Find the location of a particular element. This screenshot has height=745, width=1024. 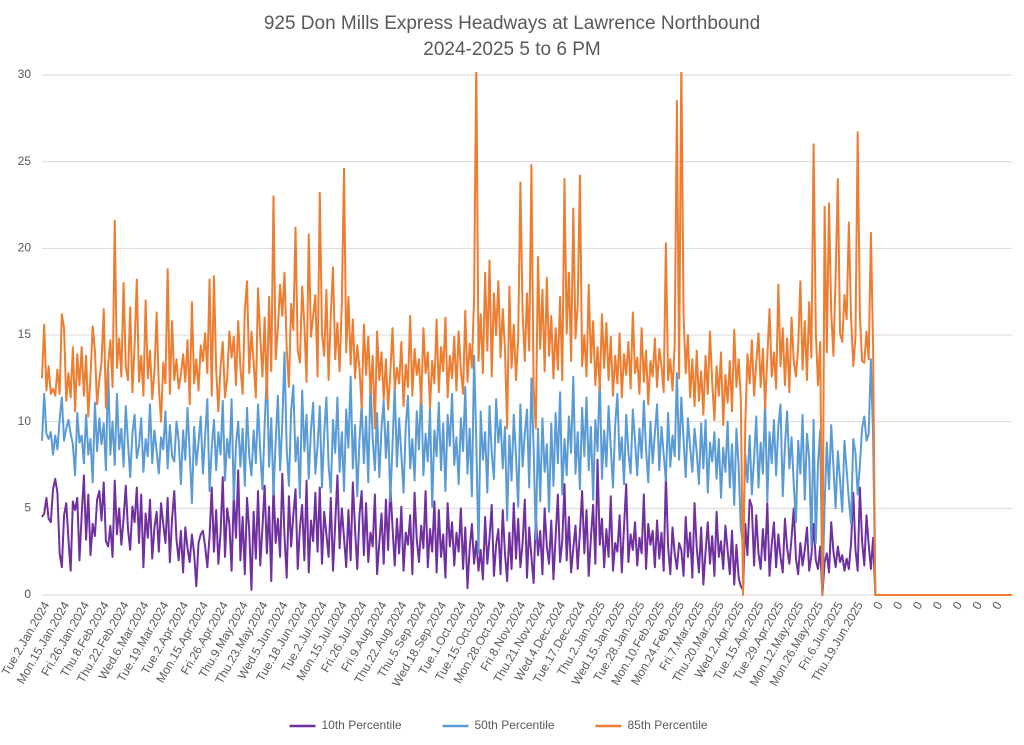

legend-label: 10th Percentile is located at coordinates (362, 725).